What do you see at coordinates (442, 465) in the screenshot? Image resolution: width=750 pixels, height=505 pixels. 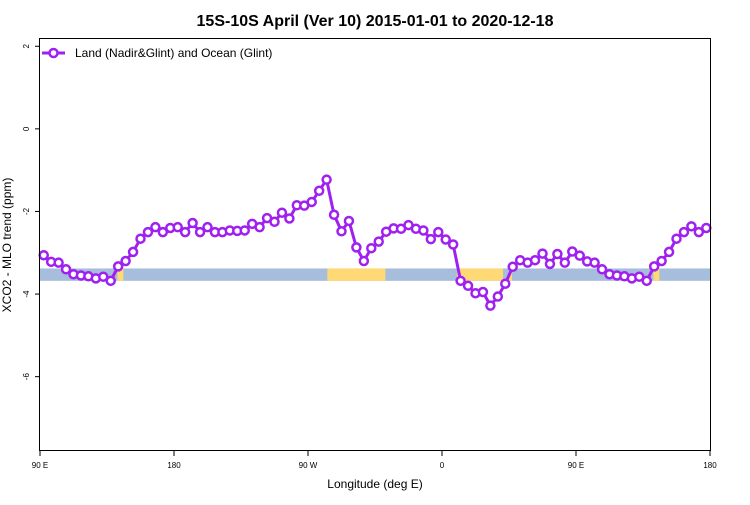 I see `x-tick-label: 0` at bounding box center [442, 465].